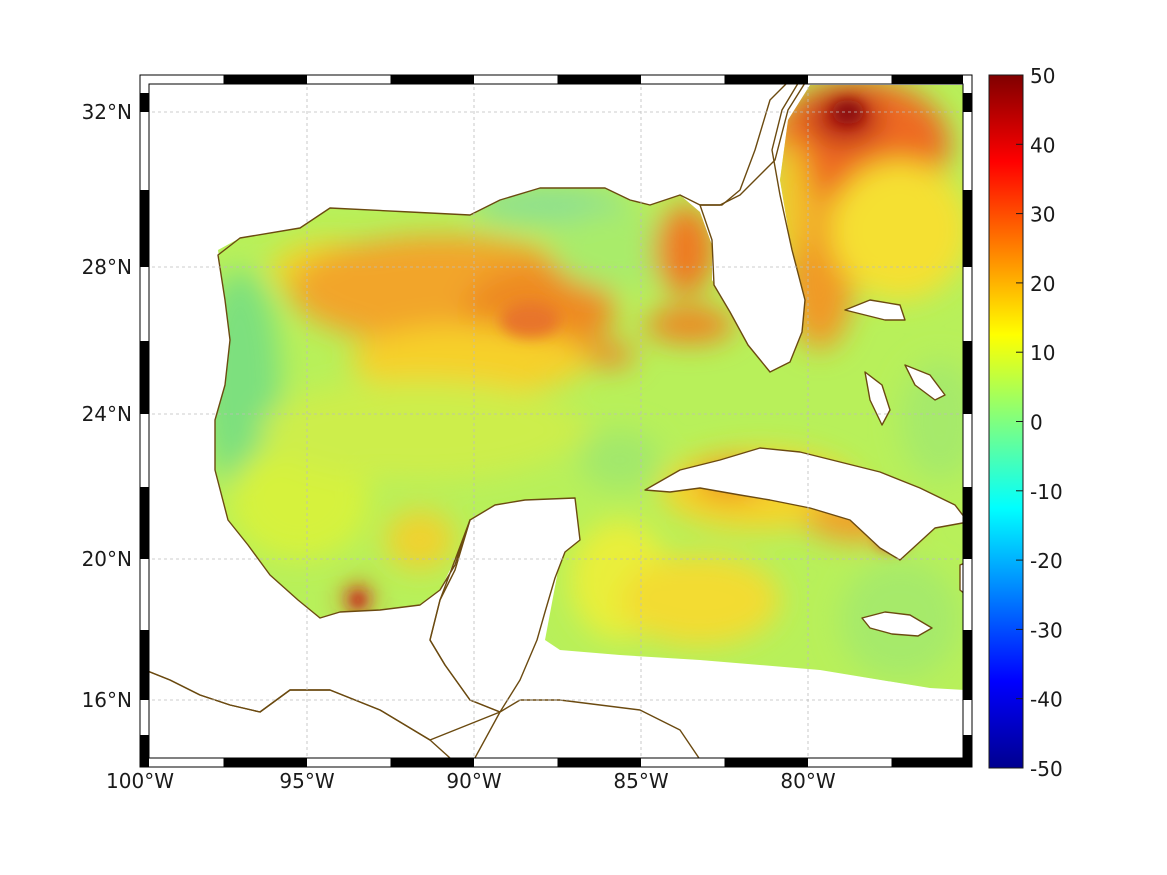  Describe the element at coordinates (1042, 76) in the screenshot. I see `colorbar-tick-label: 50` at that location.